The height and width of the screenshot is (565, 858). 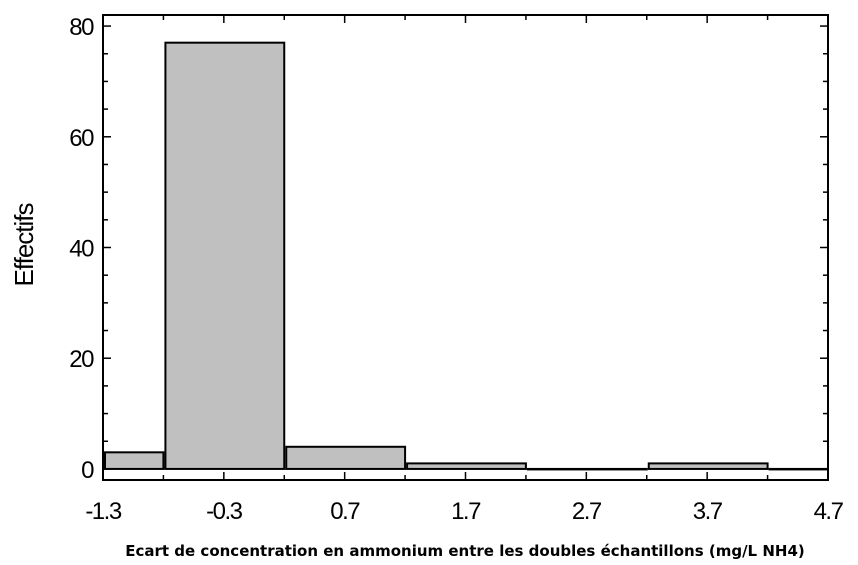 What do you see at coordinates (587, 511) in the screenshot?
I see `x-tick-label: 2.7` at bounding box center [587, 511].